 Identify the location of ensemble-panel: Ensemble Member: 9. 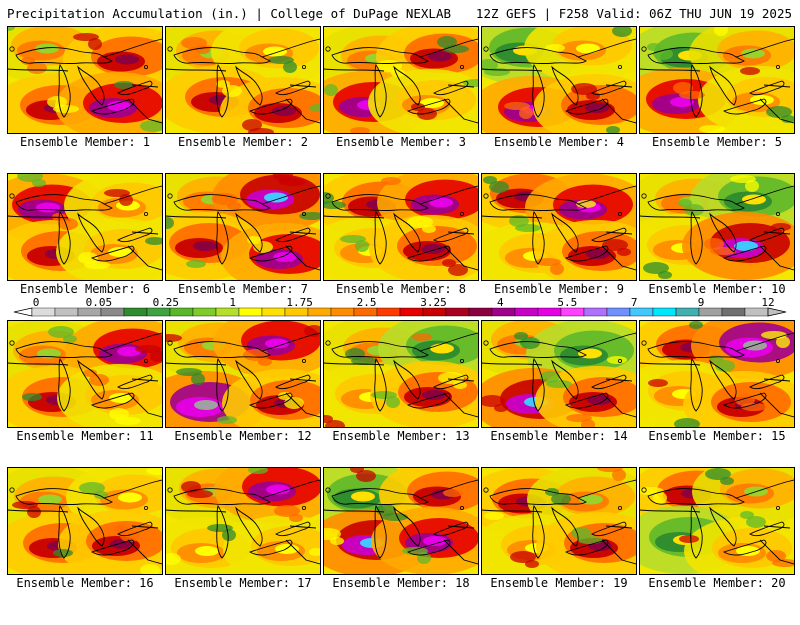
(559, 252).